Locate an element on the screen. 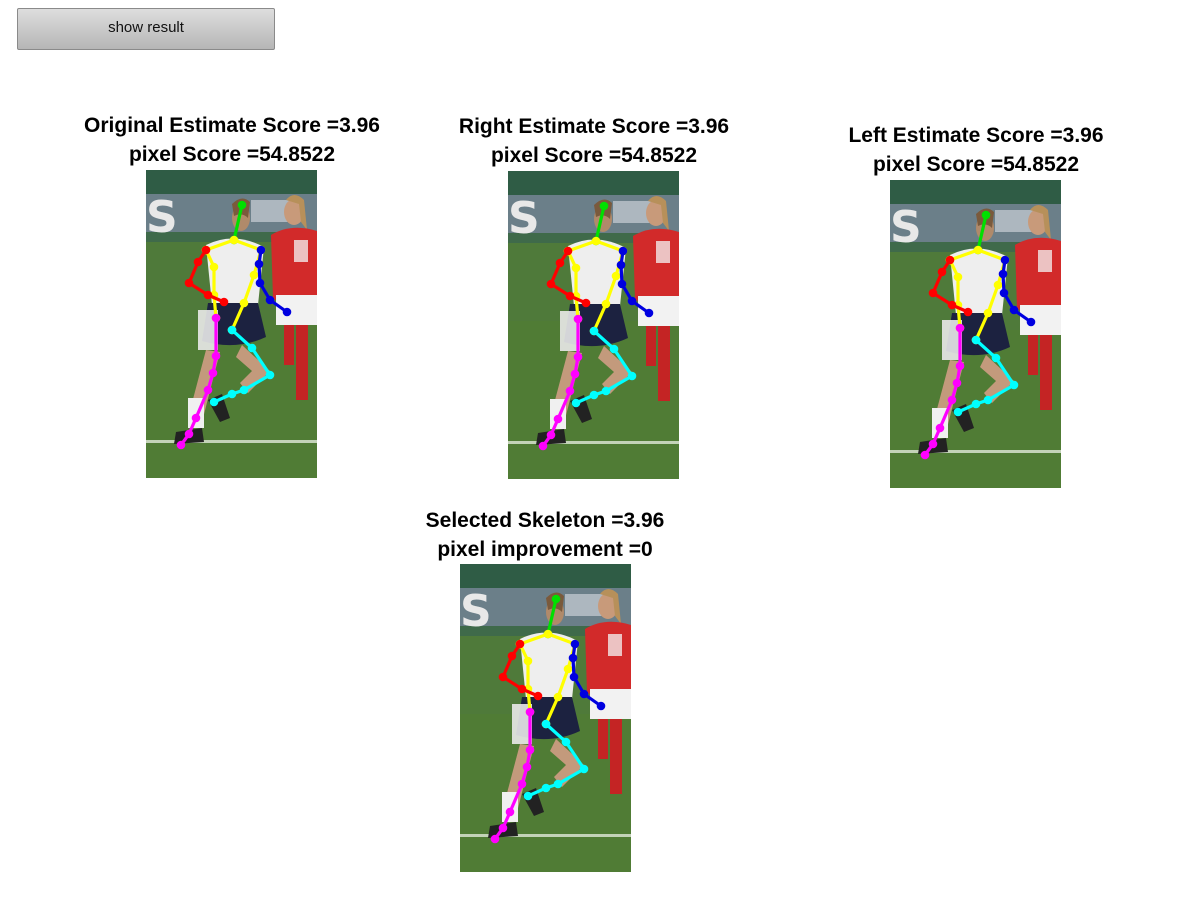 The image size is (1200, 900). left-estimate-image: S is located at coordinates (975, 334).